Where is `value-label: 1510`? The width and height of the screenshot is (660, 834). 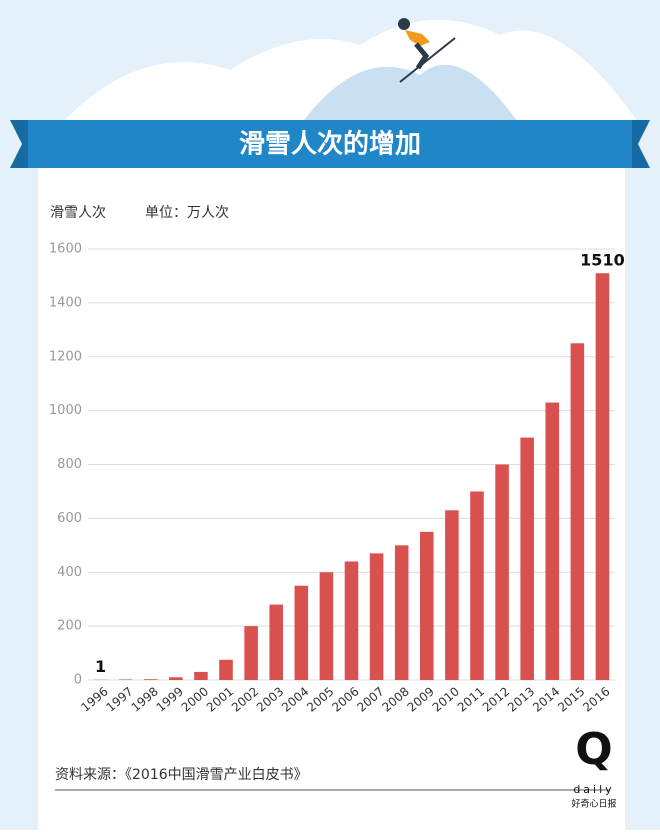 value-label: 1510 is located at coordinates (602, 260).